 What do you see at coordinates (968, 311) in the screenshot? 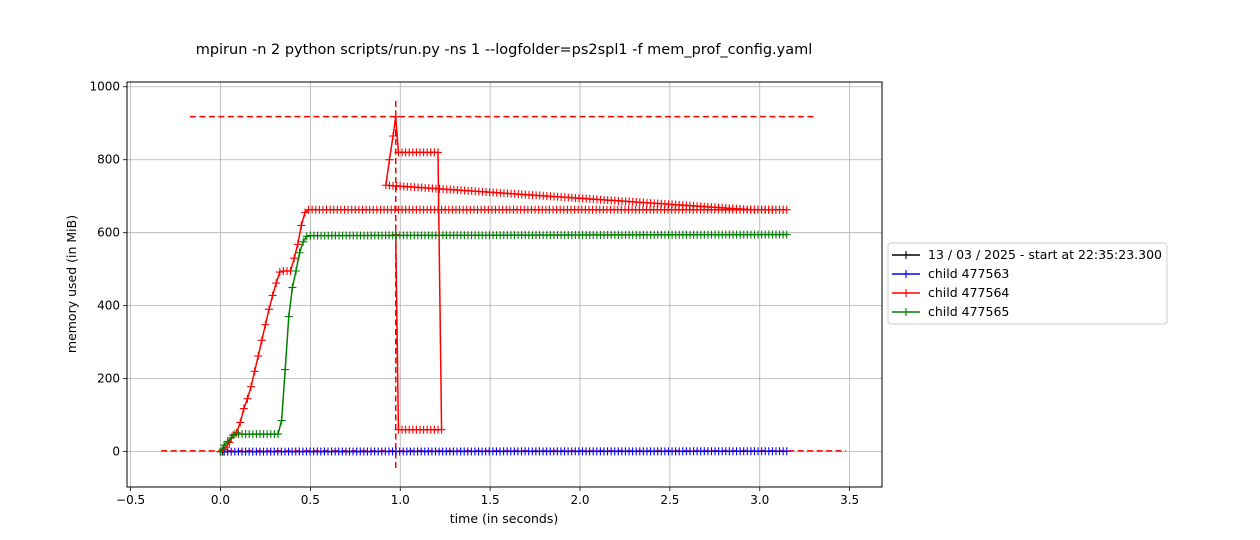
I see `legend-entry-label: child 477565` at bounding box center [968, 311].